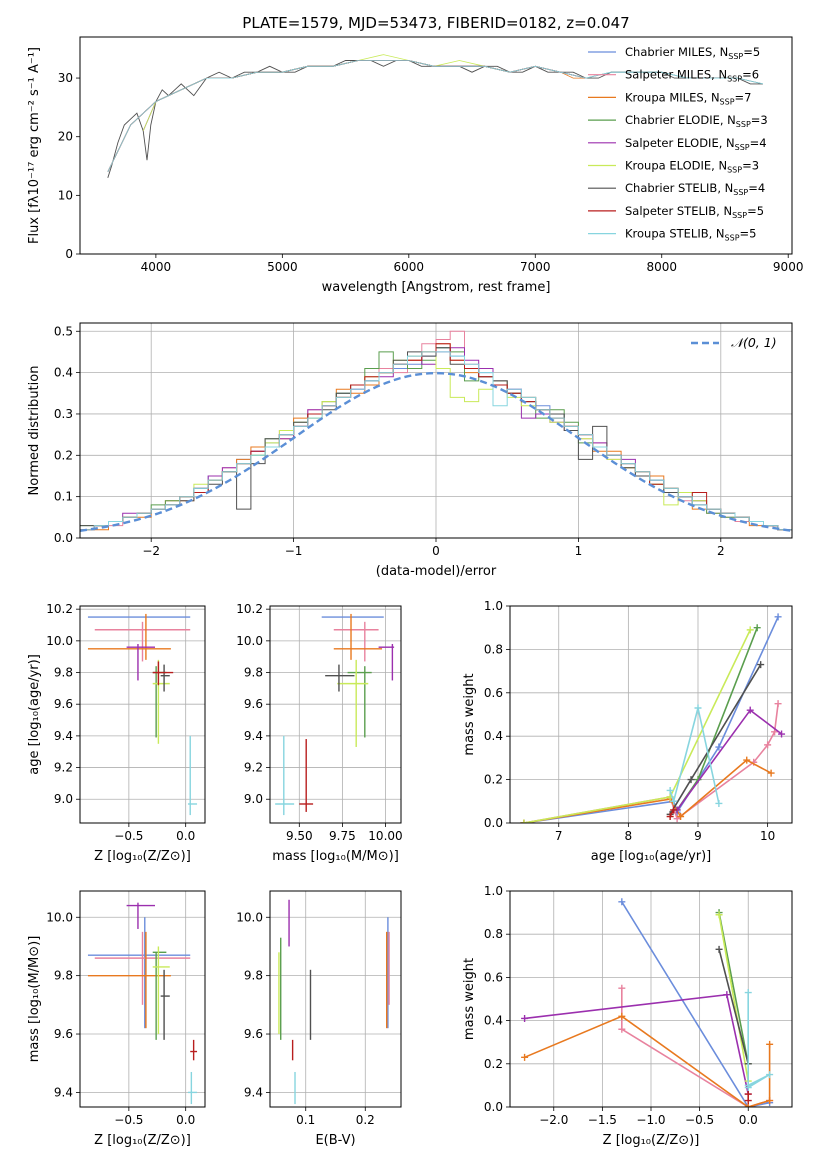 The image size is (819, 1170). I want to click on legend-entry: Salpeter ELODIE, NSSP=4, so click(696, 144).